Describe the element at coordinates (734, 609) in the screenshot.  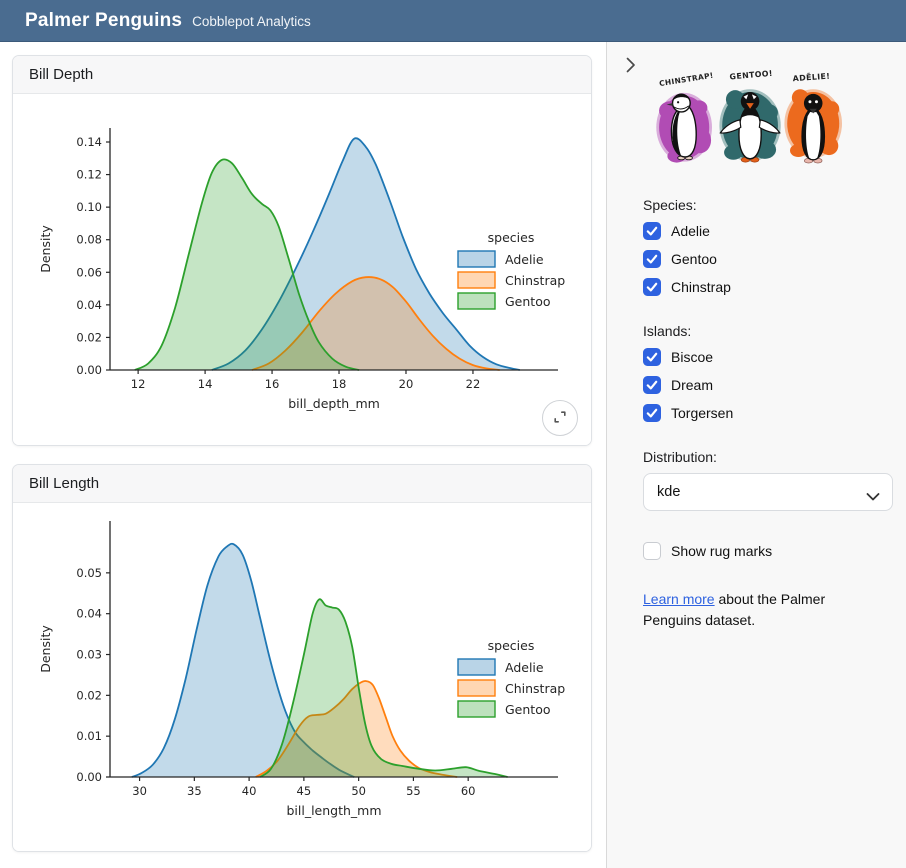
I see `dataset-note-text: about the Palmer Penguins dataset.` at that location.